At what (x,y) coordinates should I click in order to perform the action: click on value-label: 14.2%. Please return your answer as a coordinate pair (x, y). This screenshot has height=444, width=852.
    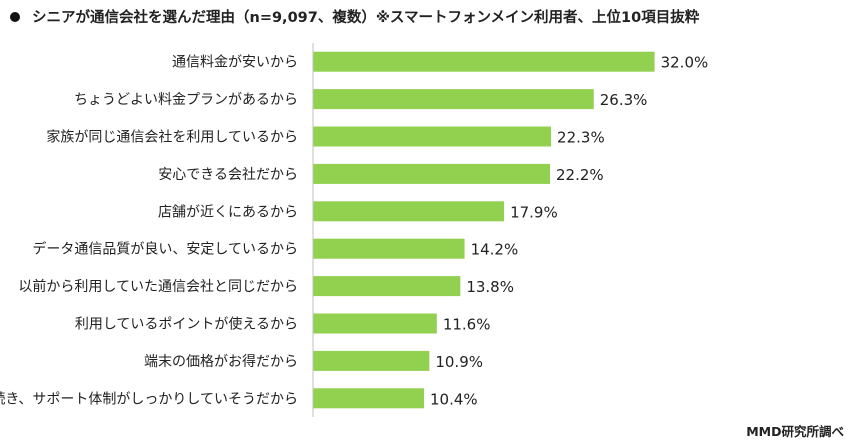
    Looking at the image, I should click on (495, 250).